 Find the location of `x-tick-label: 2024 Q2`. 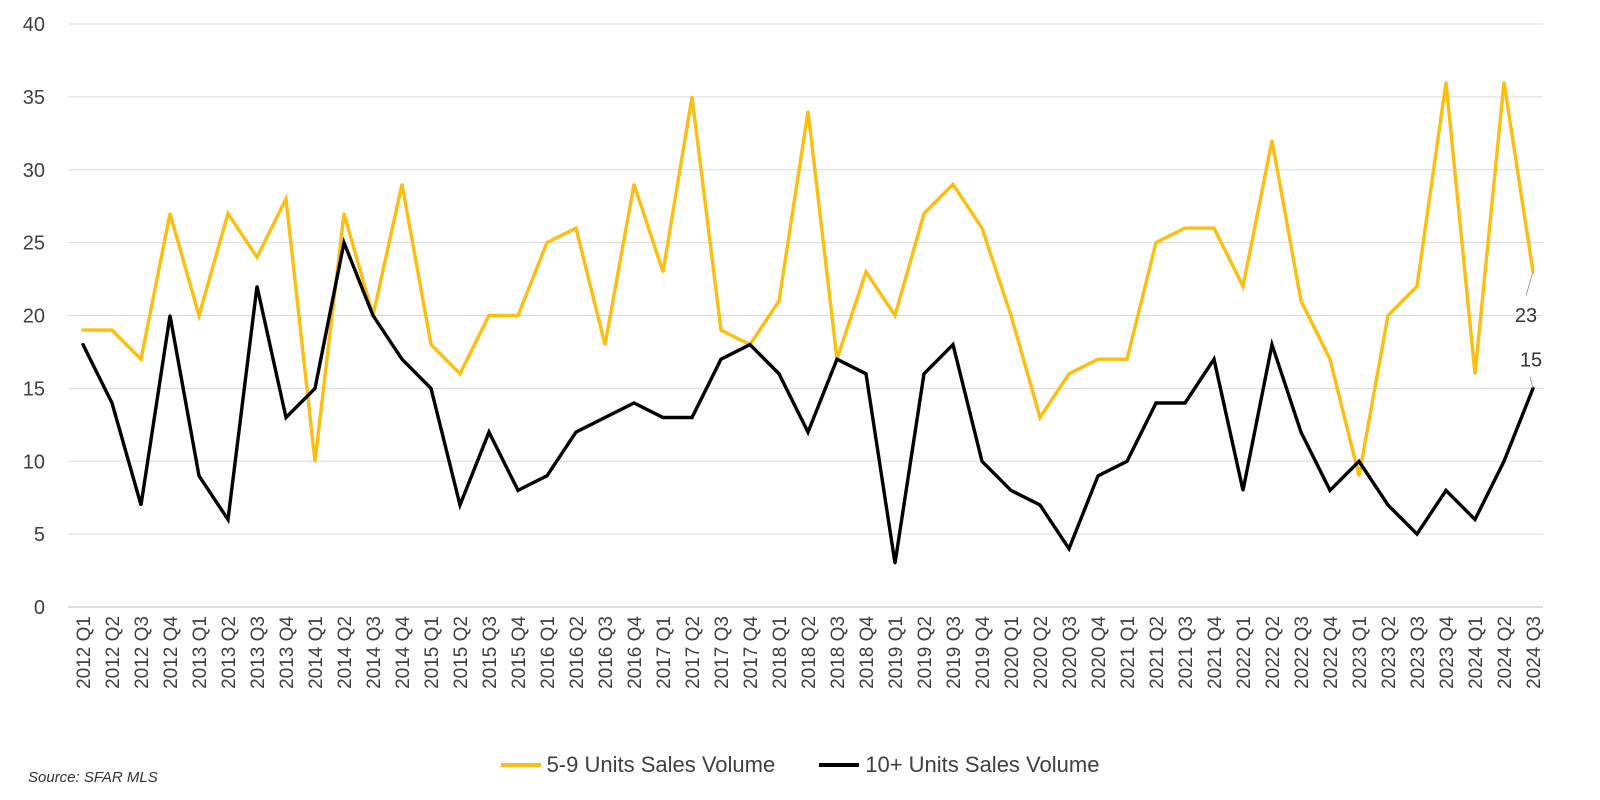

x-tick-label: 2024 Q2 is located at coordinates (1505, 652).